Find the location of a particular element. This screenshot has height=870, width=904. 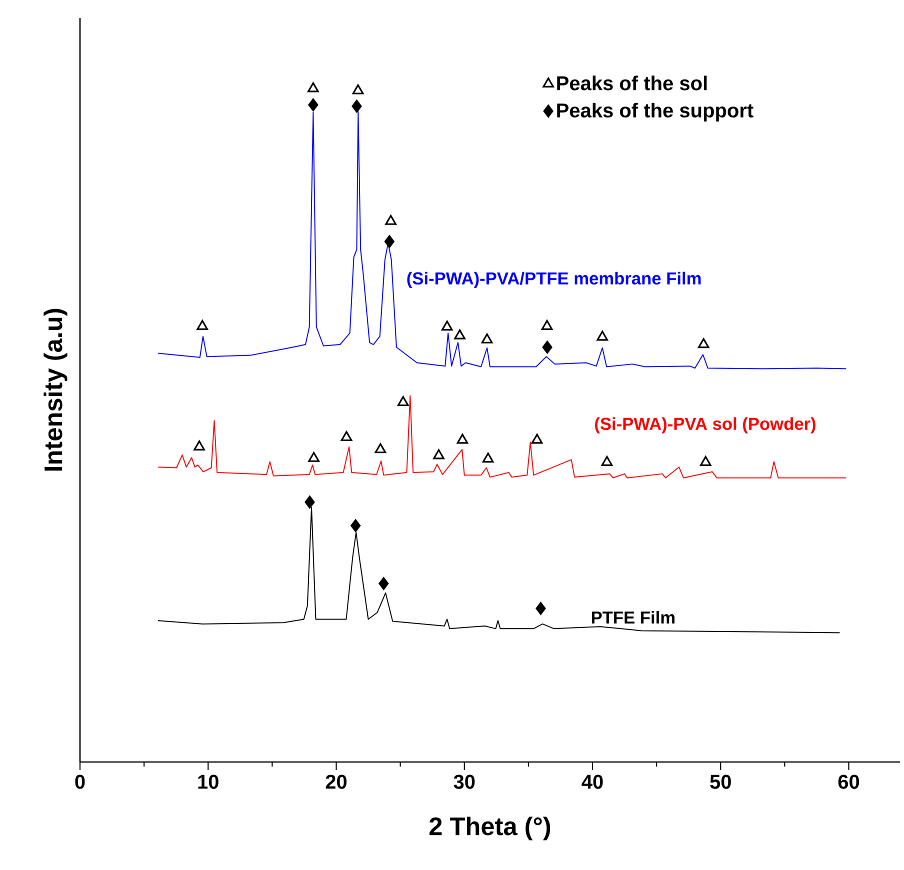

text: (Si-PWA)-PVA sol (Powder) is located at coordinates (705, 425).